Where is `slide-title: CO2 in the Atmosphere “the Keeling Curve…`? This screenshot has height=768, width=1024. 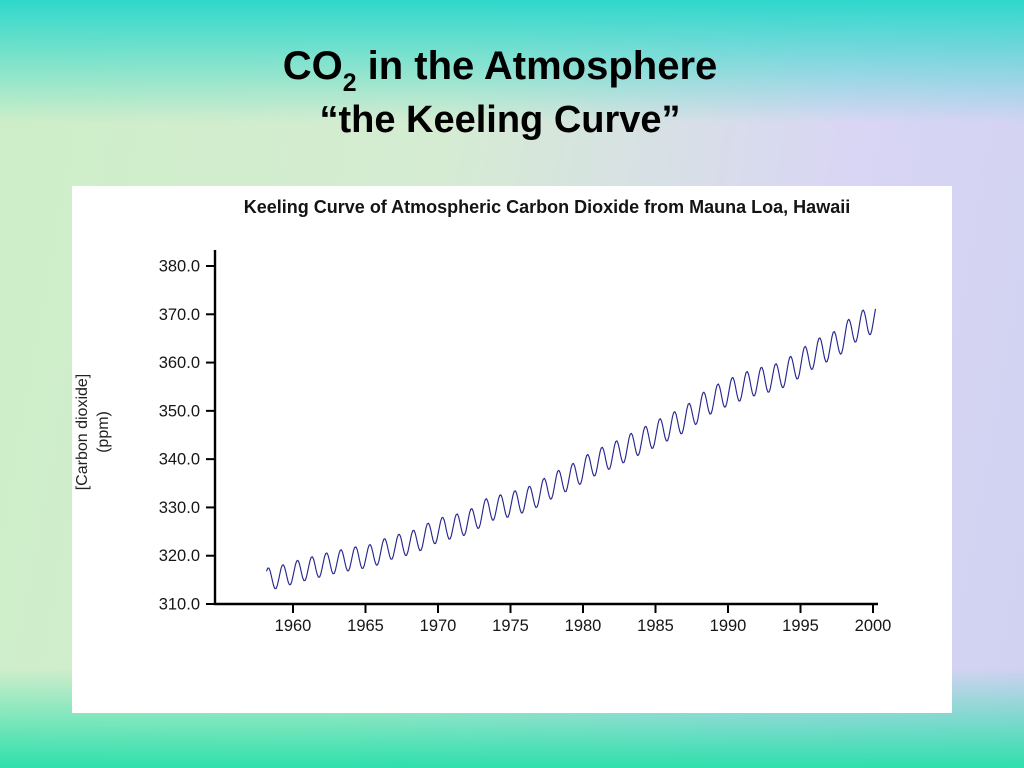 slide-title: CO2 in the Atmosphere “the Keeling Curve… is located at coordinates (500, 92).